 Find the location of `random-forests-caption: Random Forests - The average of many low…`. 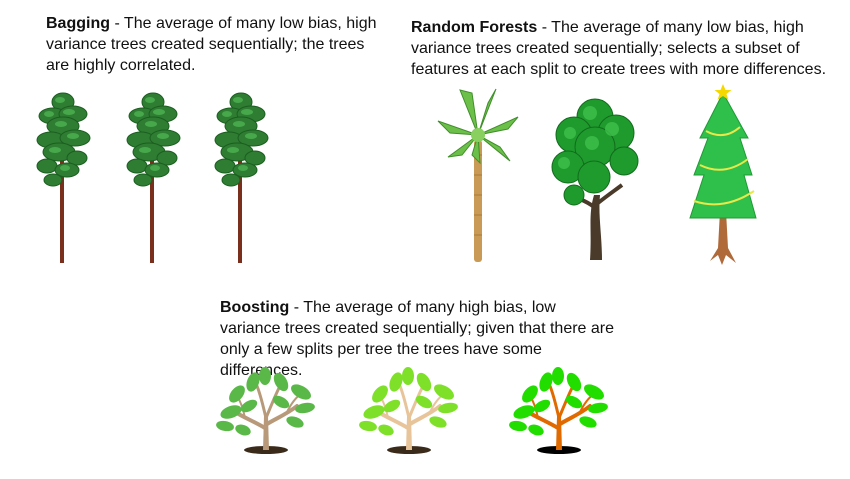

random-forests-caption: Random Forests - The average of many low… is located at coordinates (629, 48).